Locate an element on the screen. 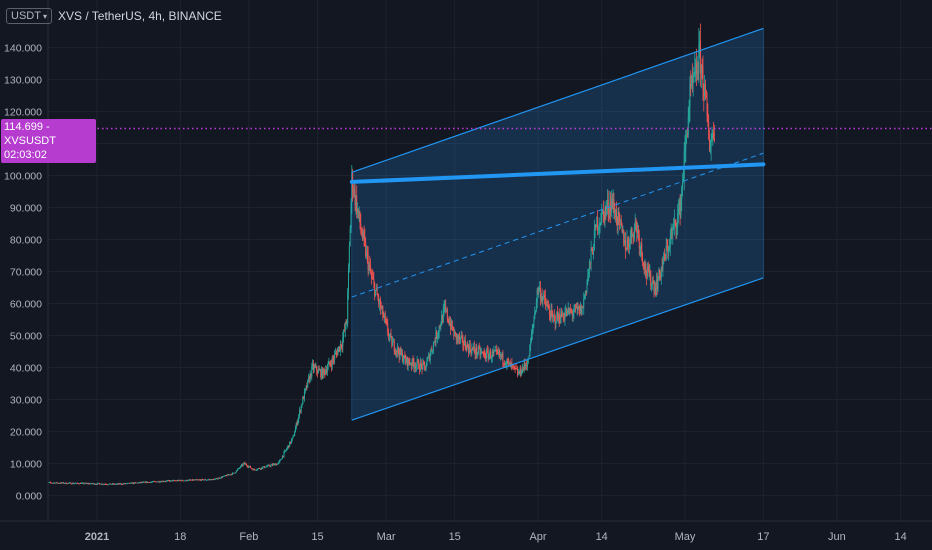 This screenshot has width=932, height=550. channel-median-line is located at coordinates (557, 225).